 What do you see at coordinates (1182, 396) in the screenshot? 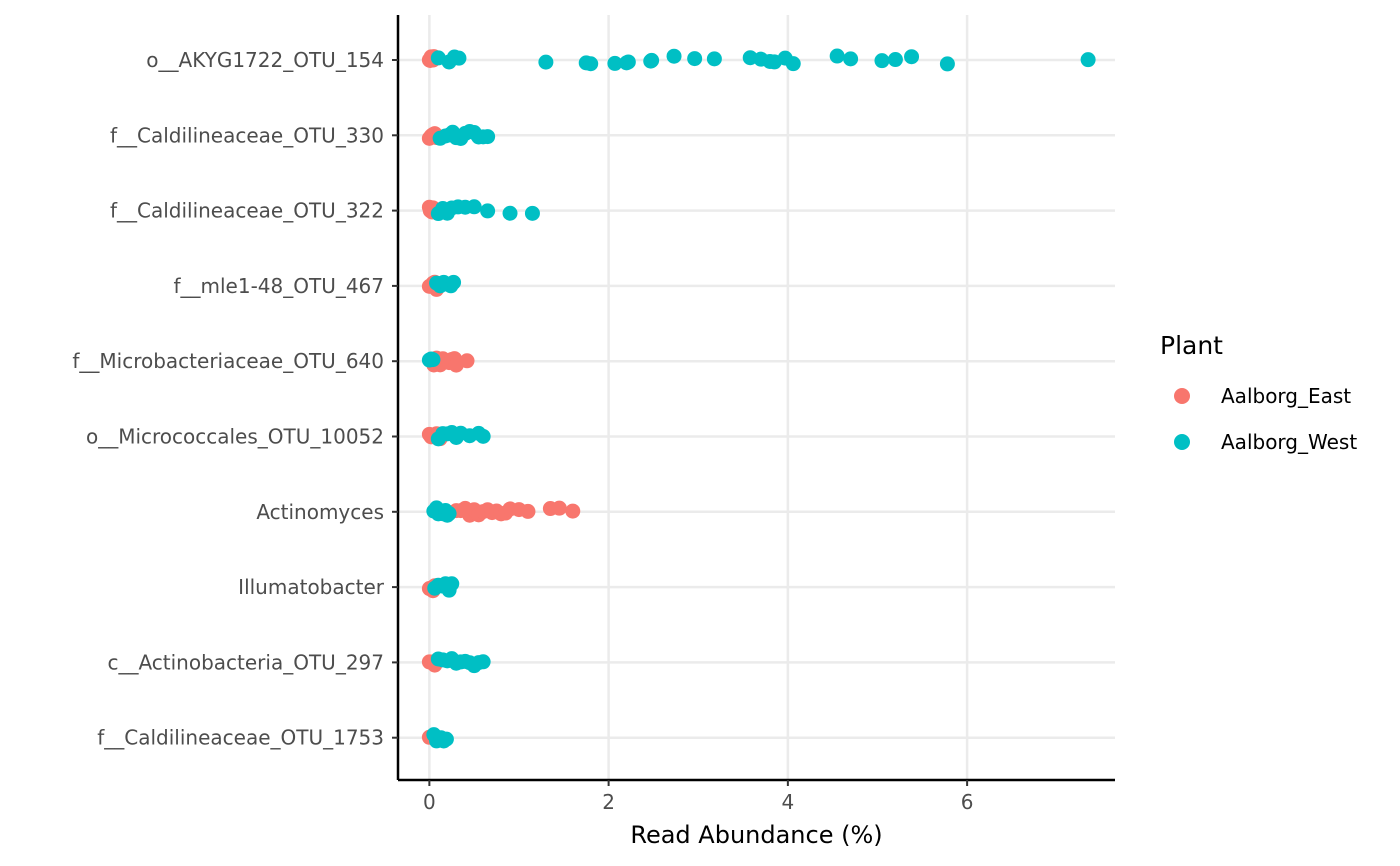
I see `legend-key-aalborg-east` at bounding box center [1182, 396].